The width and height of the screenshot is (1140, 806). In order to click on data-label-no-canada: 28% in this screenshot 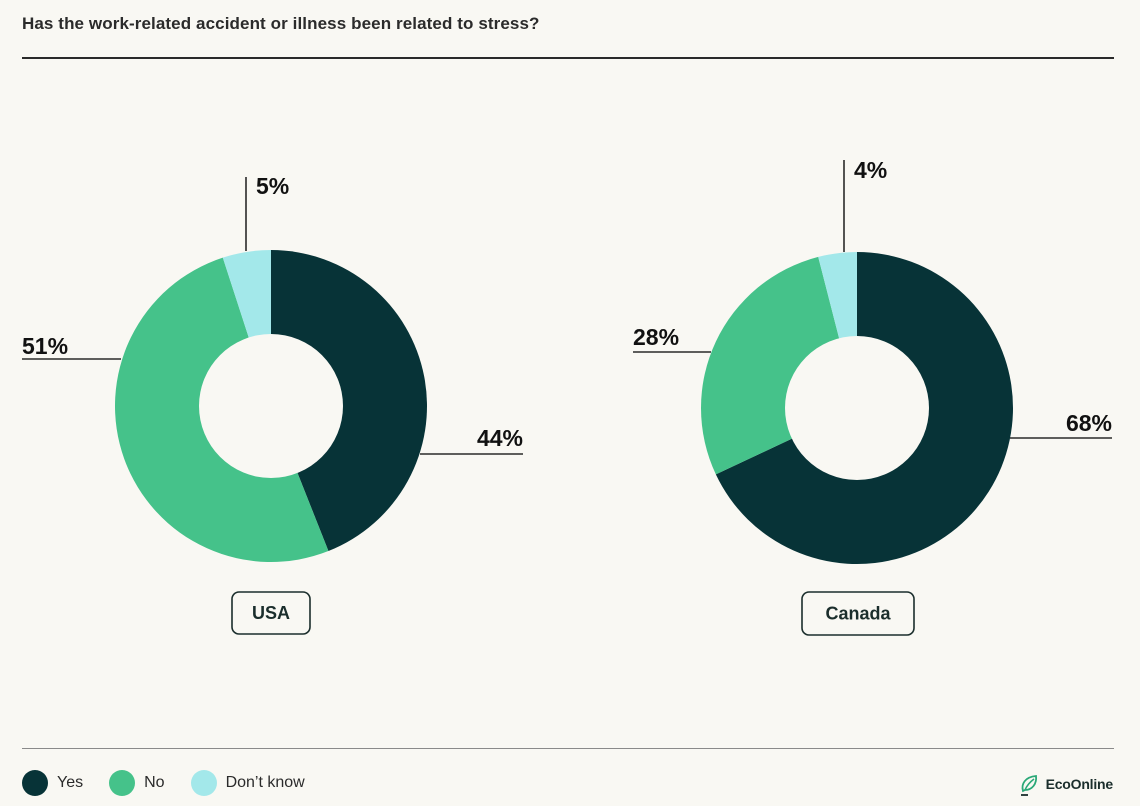, I will do `click(656, 337)`.